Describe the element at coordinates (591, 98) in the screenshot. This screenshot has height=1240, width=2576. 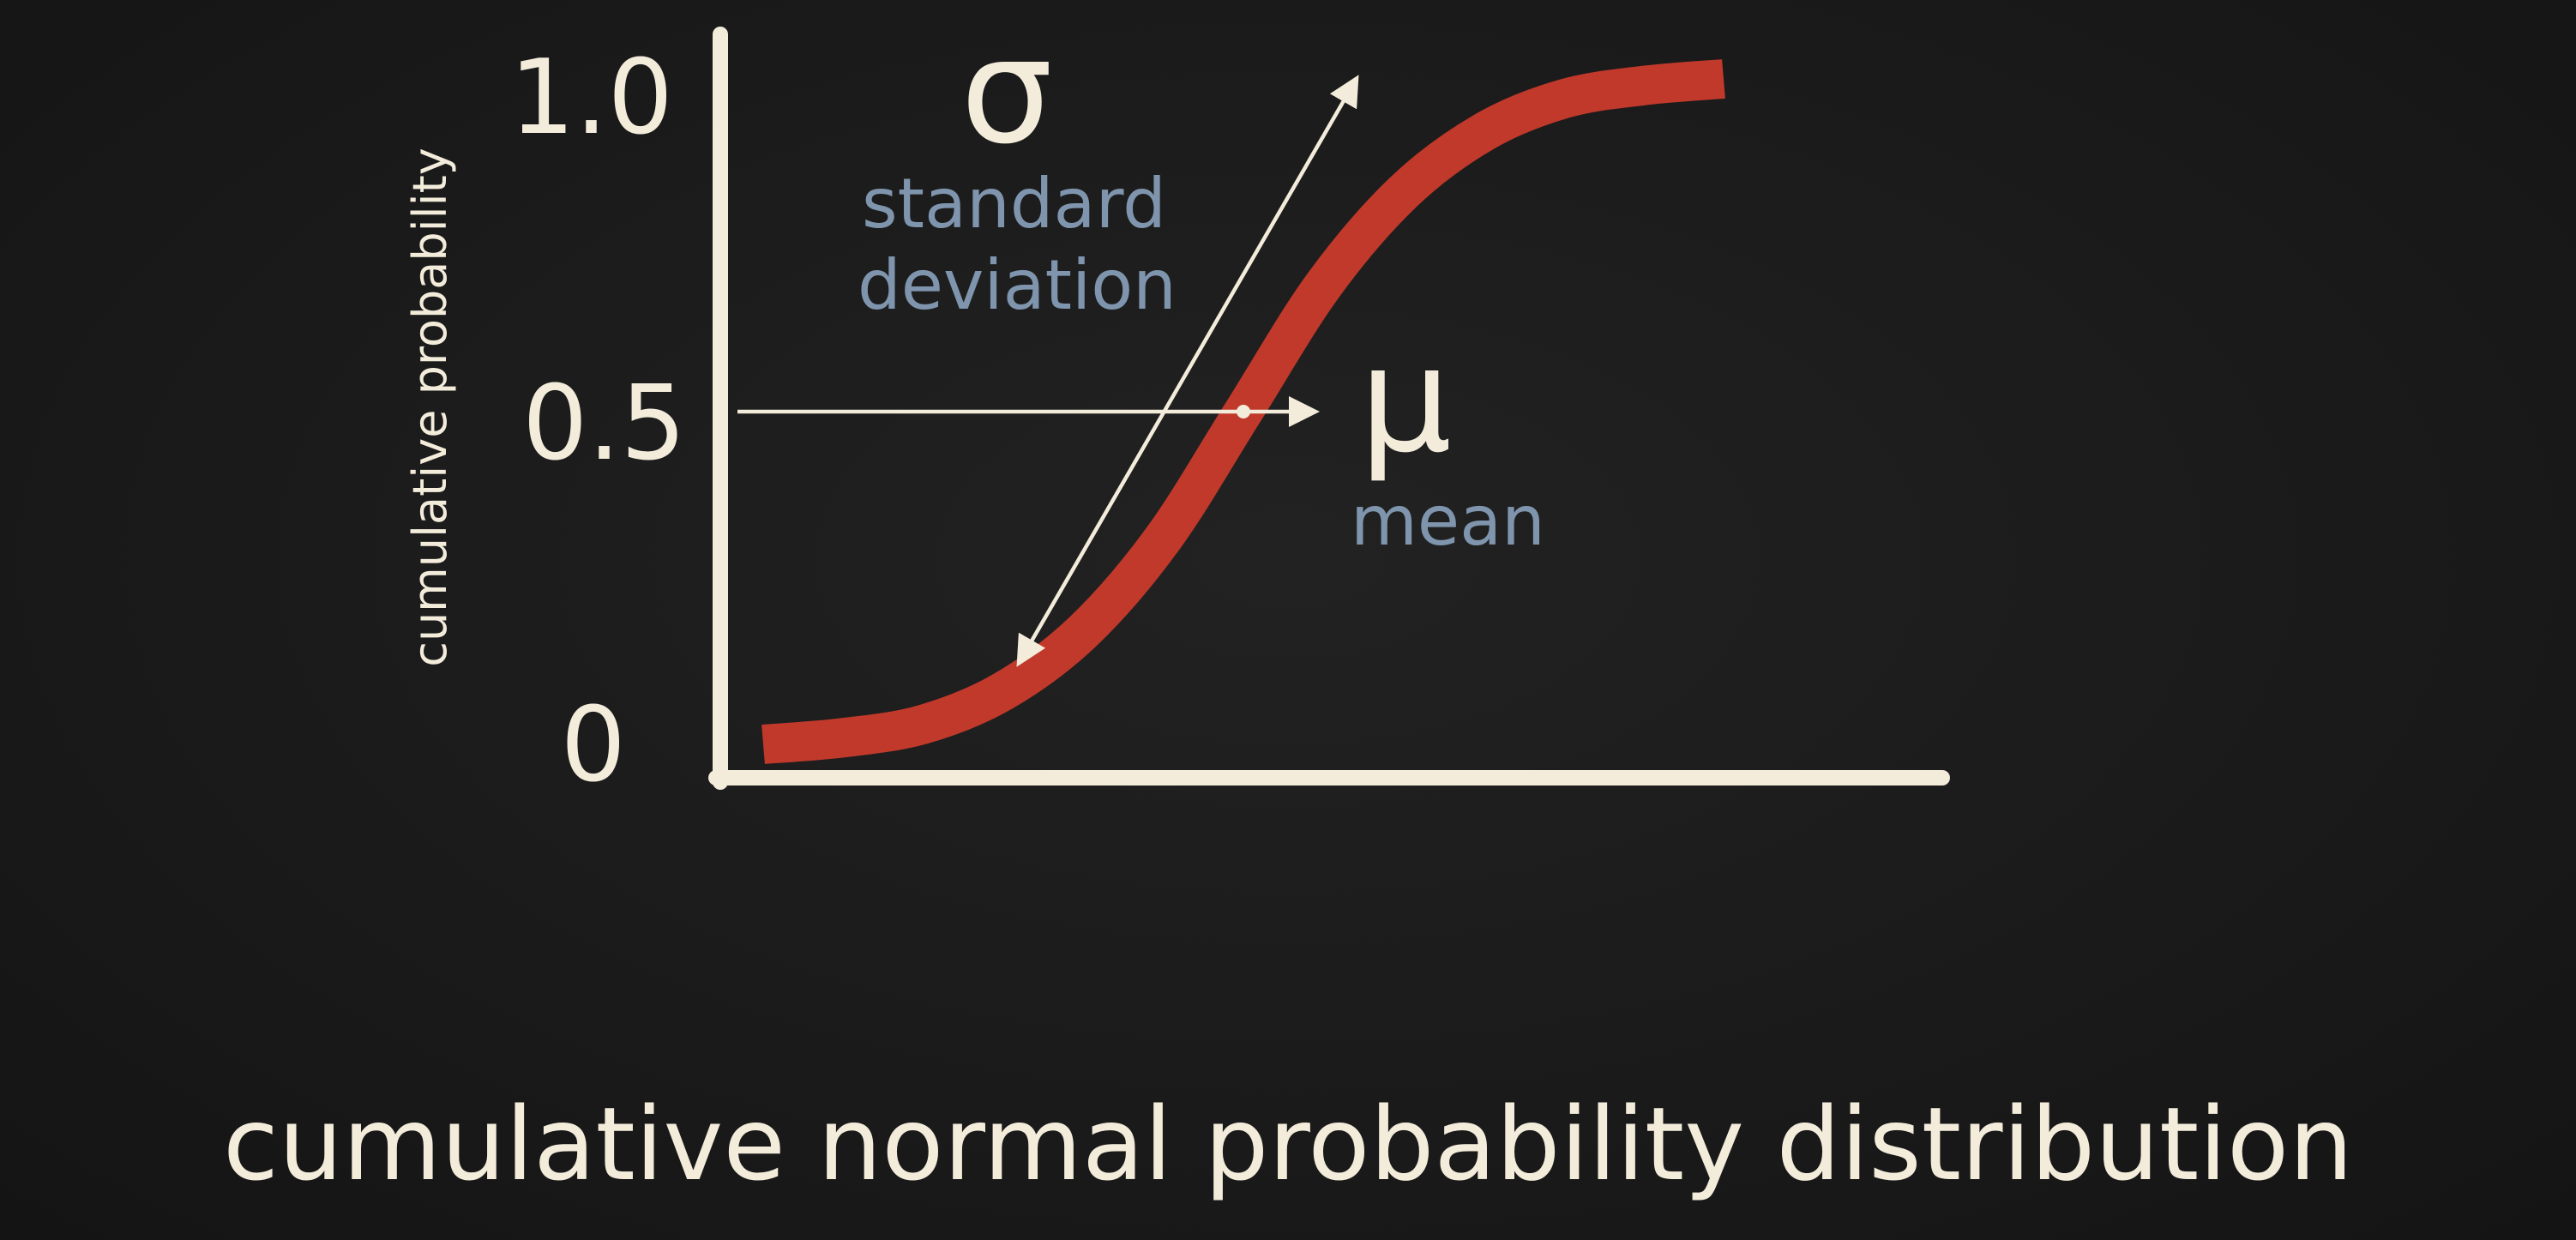
I see `y-tick-label-1.0: 1.0` at that location.